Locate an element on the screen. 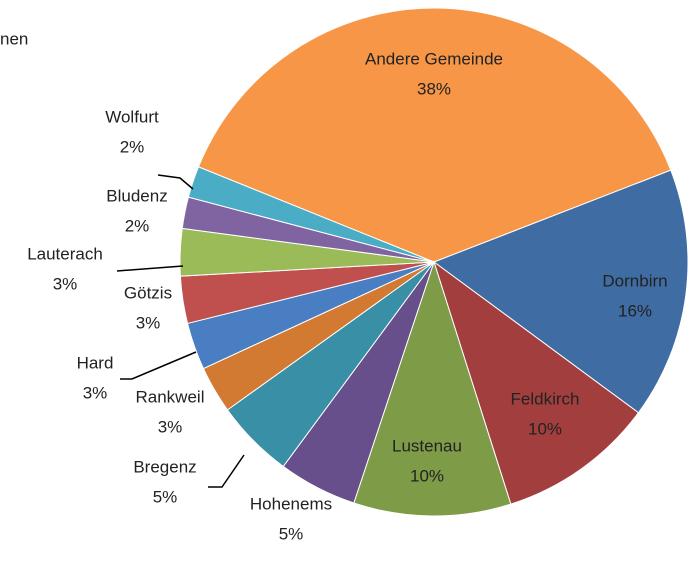  slice-label: Andere Gemeinde is located at coordinates (434, 58).